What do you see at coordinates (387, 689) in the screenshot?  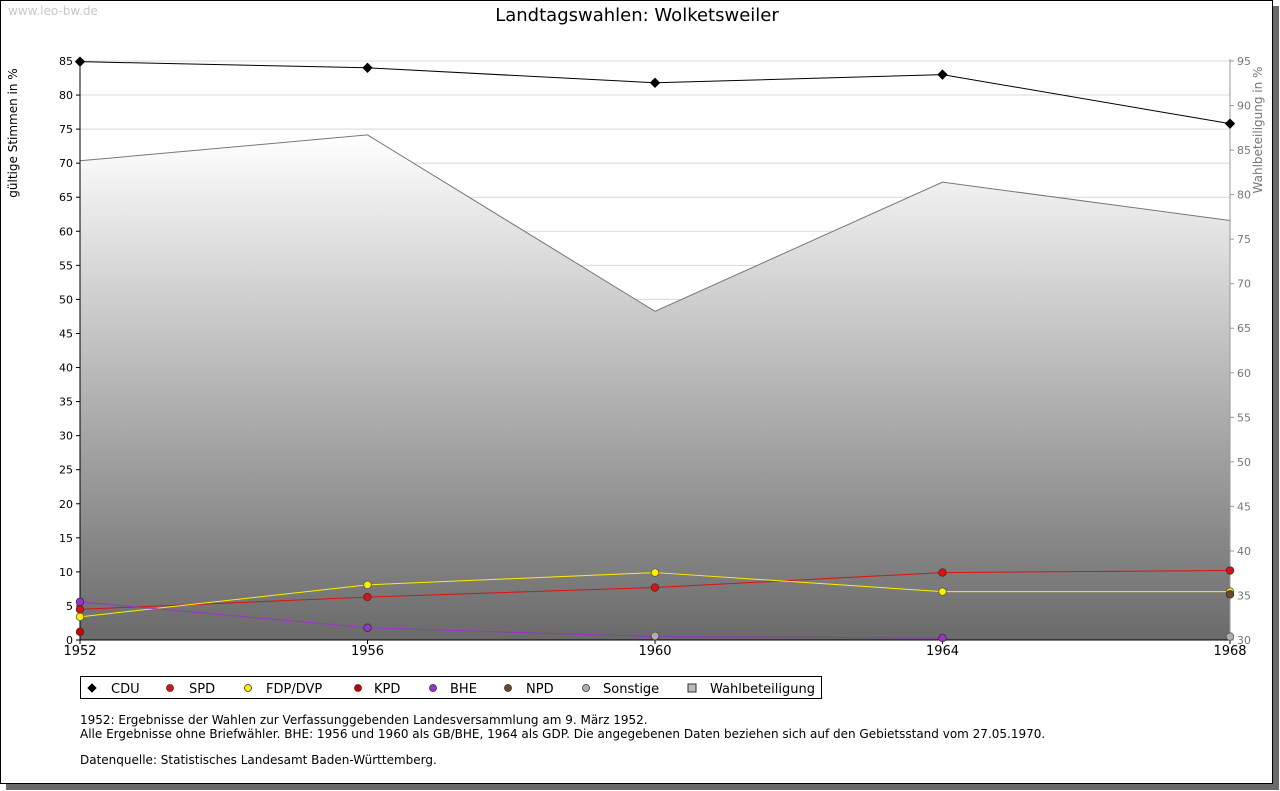 I see `legend-label-kpd: KPD` at bounding box center [387, 689].